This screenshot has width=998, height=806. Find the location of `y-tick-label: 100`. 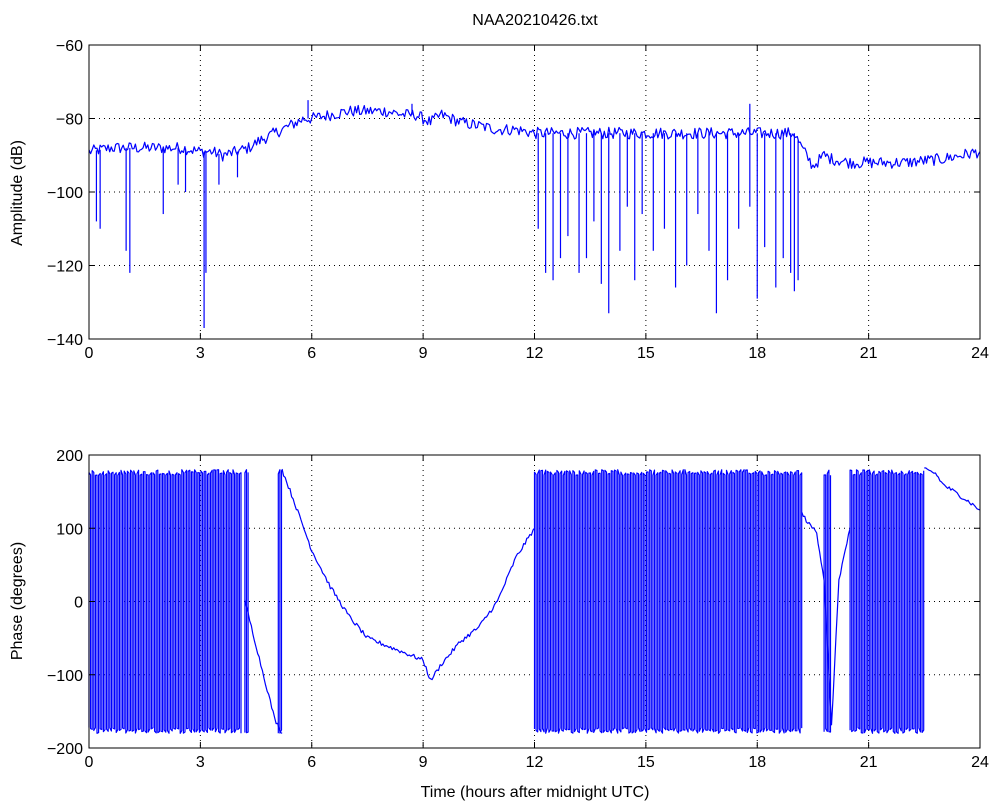

y-tick-label: 100 is located at coordinates (69, 529).